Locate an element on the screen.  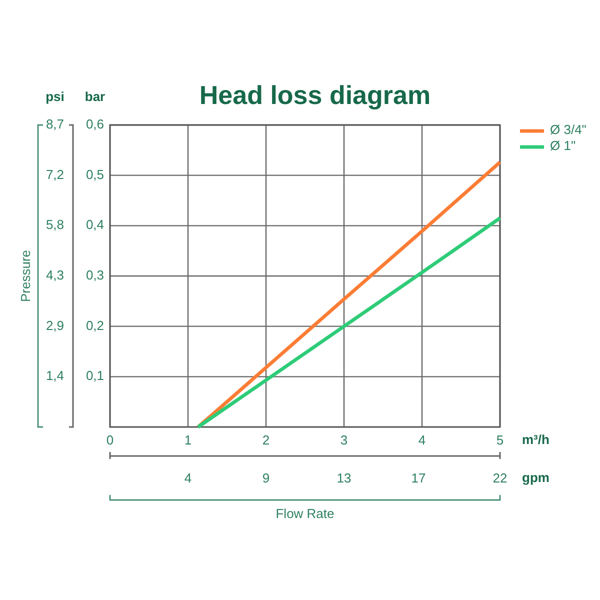
y2-tick-label: 4,3 is located at coordinates (55, 274).